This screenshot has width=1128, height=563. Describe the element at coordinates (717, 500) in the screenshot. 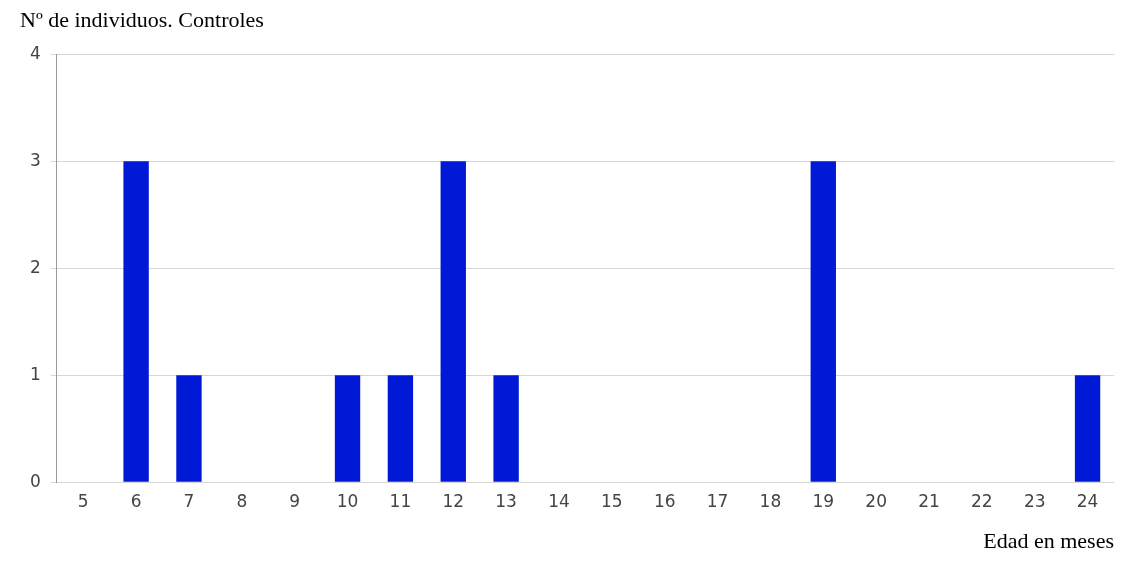

I see `x-tick-label: 17` at that location.